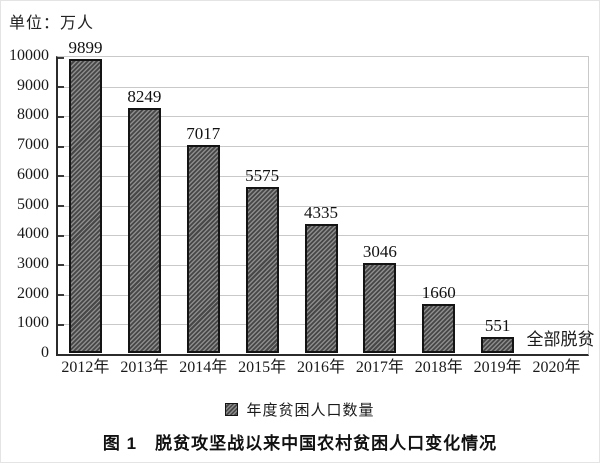 The height and width of the screenshot is (463, 600). What do you see at coordinates (203, 367) in the screenshot?
I see `x-tick-label: 2014年` at bounding box center [203, 367].